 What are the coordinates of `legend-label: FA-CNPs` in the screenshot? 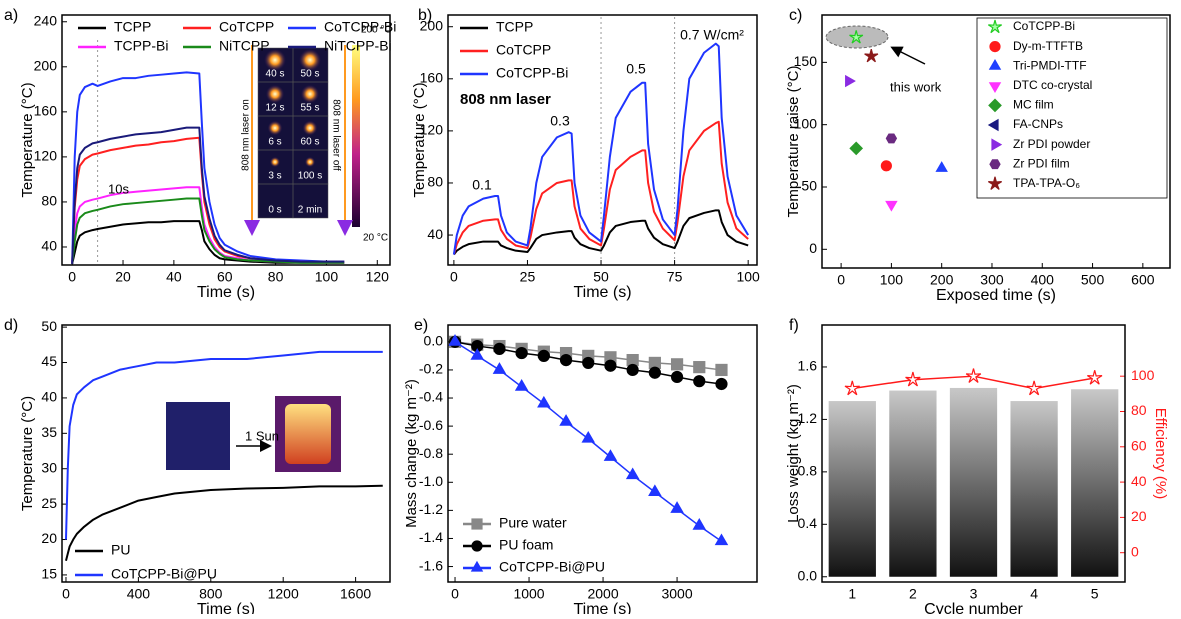 It's located at (1038, 124).